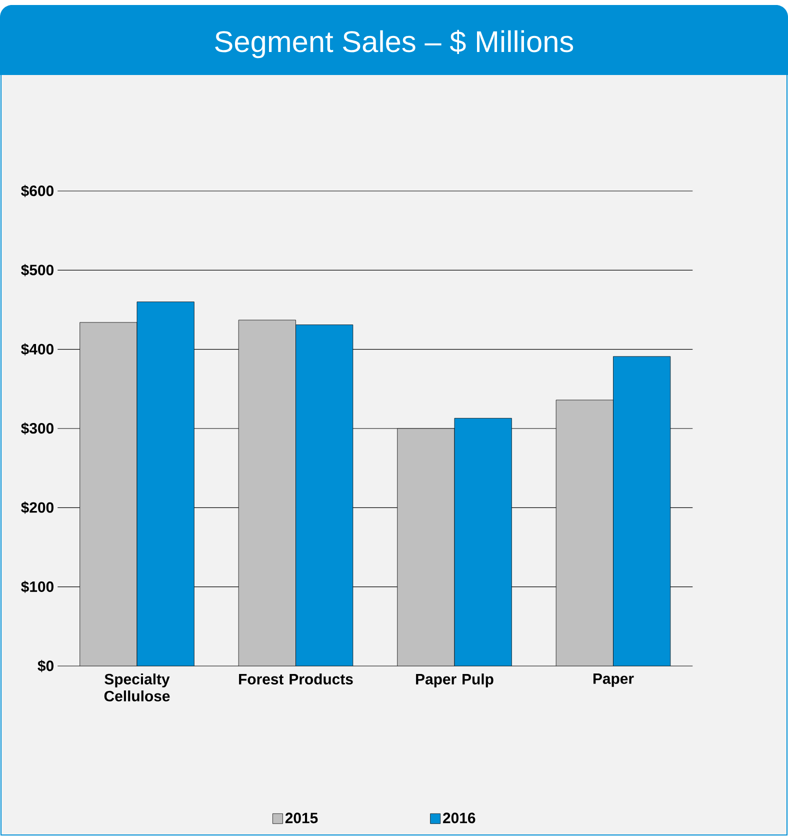 This screenshot has width=788, height=837. Describe the element at coordinates (37, 270) in the screenshot. I see `y-tick-label: $500` at that location.